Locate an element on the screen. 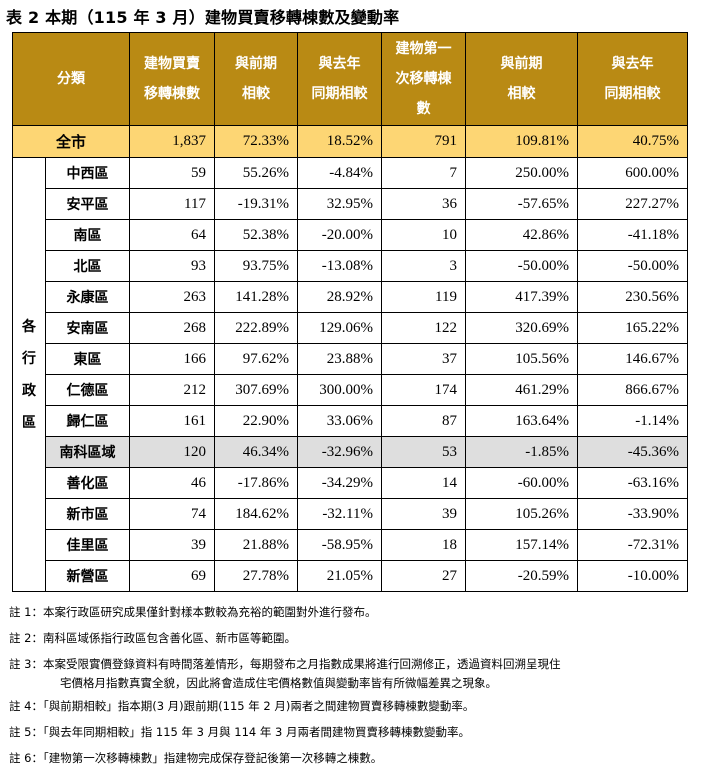 The width and height of the screenshot is (707, 777). district-name: 永康區 is located at coordinates (87, 297).